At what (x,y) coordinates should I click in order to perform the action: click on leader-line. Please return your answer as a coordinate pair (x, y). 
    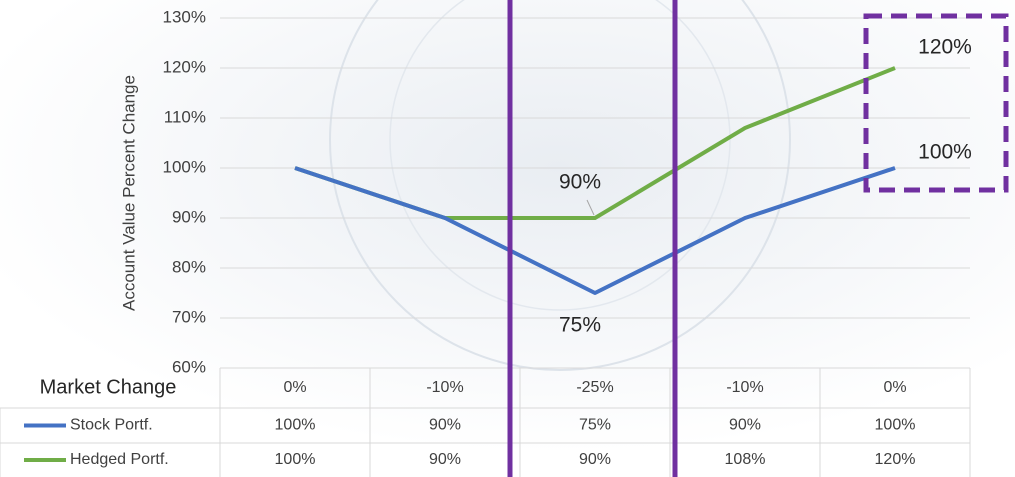
    Looking at the image, I should click on (590, 207).